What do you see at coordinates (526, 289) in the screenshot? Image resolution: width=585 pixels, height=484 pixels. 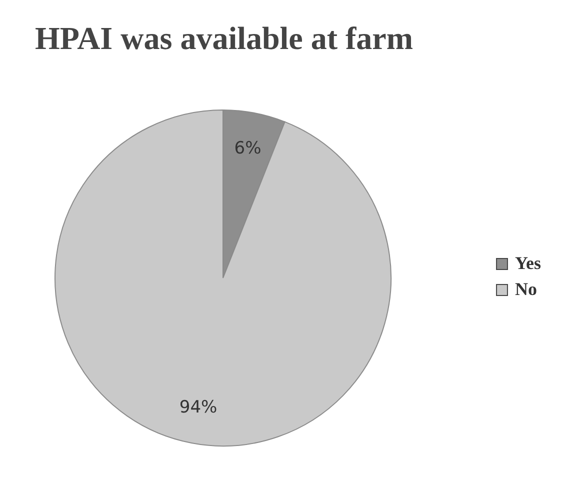 I see `legend-label: No` at bounding box center [526, 289].